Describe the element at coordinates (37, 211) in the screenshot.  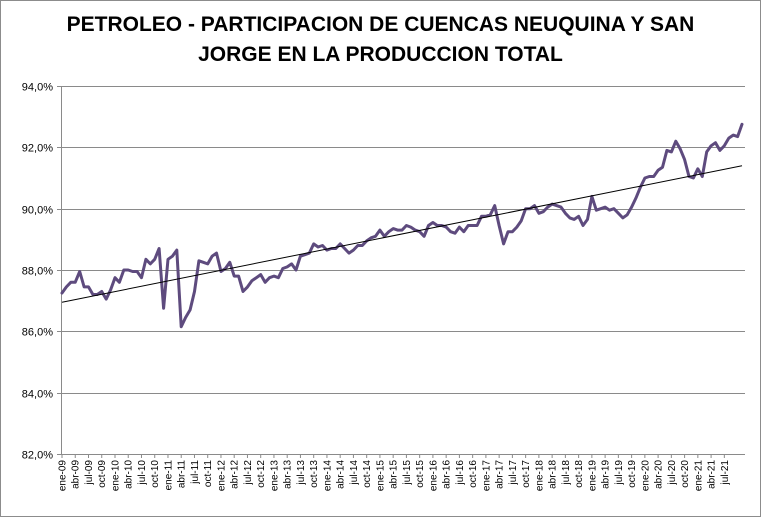
I see `y-tick-label: 90,0%` at that location.